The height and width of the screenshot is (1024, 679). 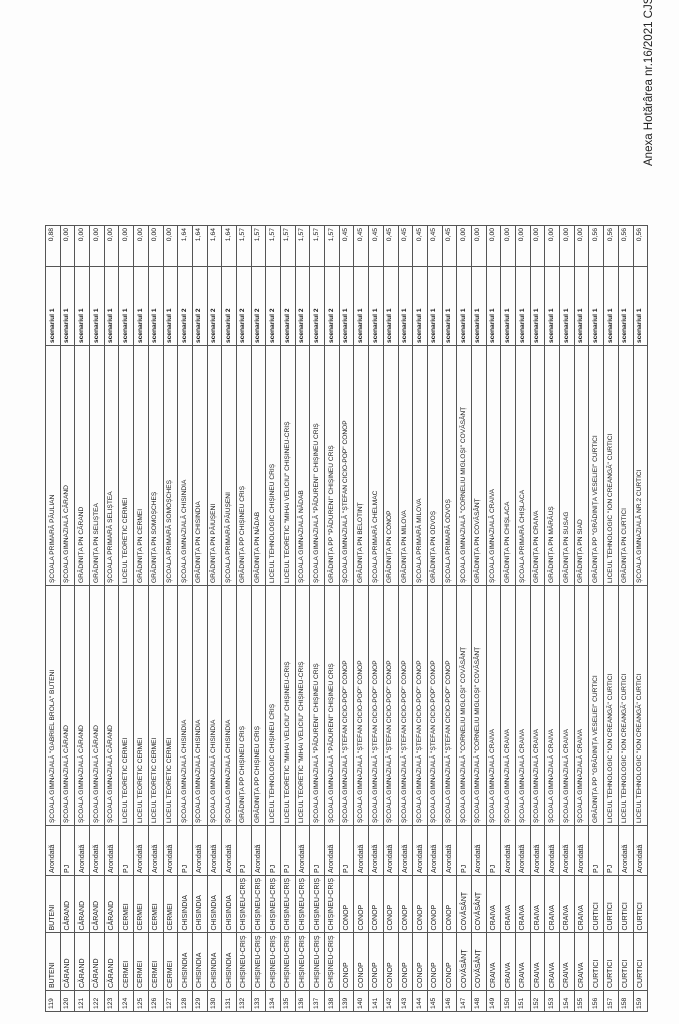 What do you see at coordinates (200, 961) in the screenshot?
I see `uat-cell: CHISINDIA` at bounding box center [200, 961].